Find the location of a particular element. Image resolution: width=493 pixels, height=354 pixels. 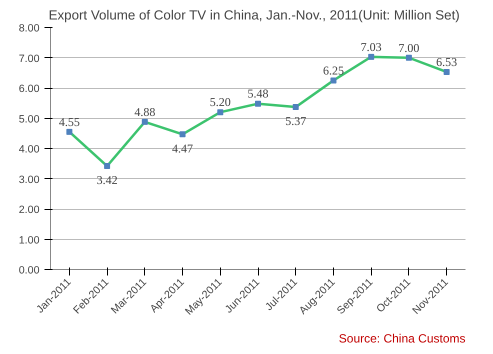

y-tick-label: 0.00 is located at coordinates (29, 270).